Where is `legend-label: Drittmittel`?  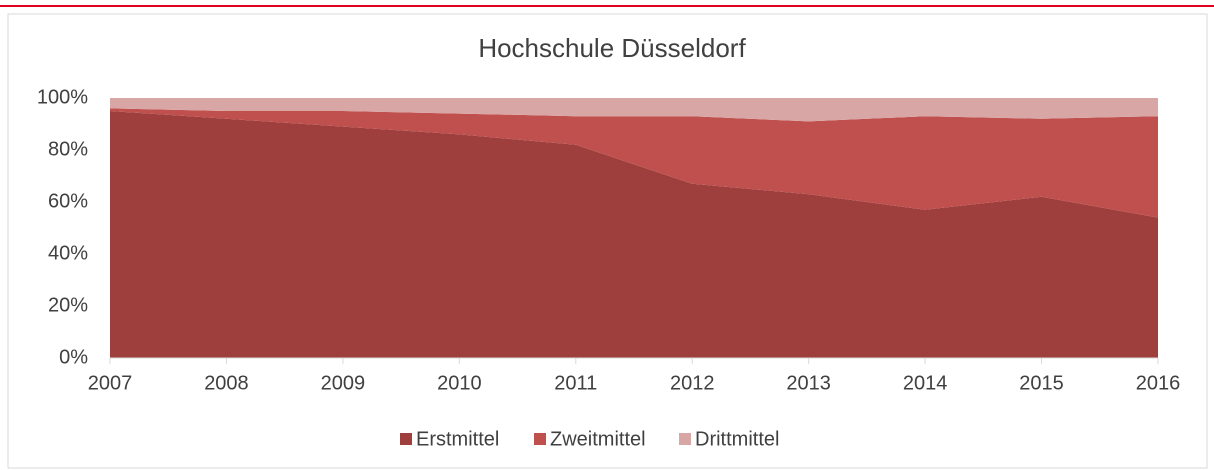 legend-label: Drittmittel is located at coordinates (737, 439).